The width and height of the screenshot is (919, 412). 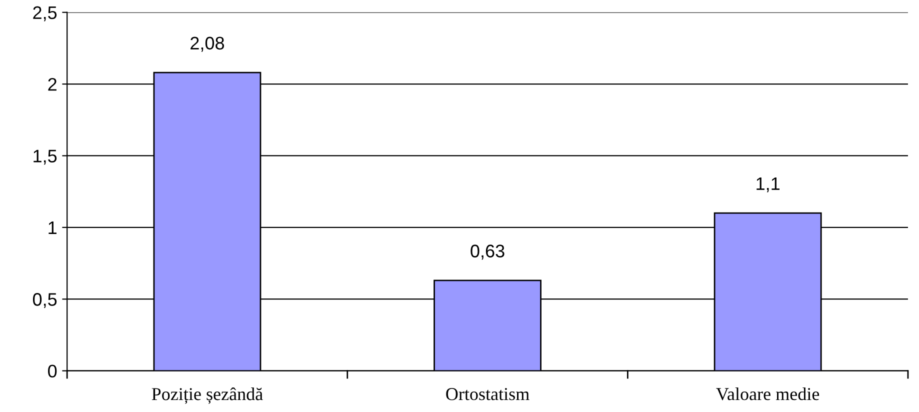 What do you see at coordinates (44, 300) in the screenshot?
I see `y-tick-label: 0,5` at bounding box center [44, 300].